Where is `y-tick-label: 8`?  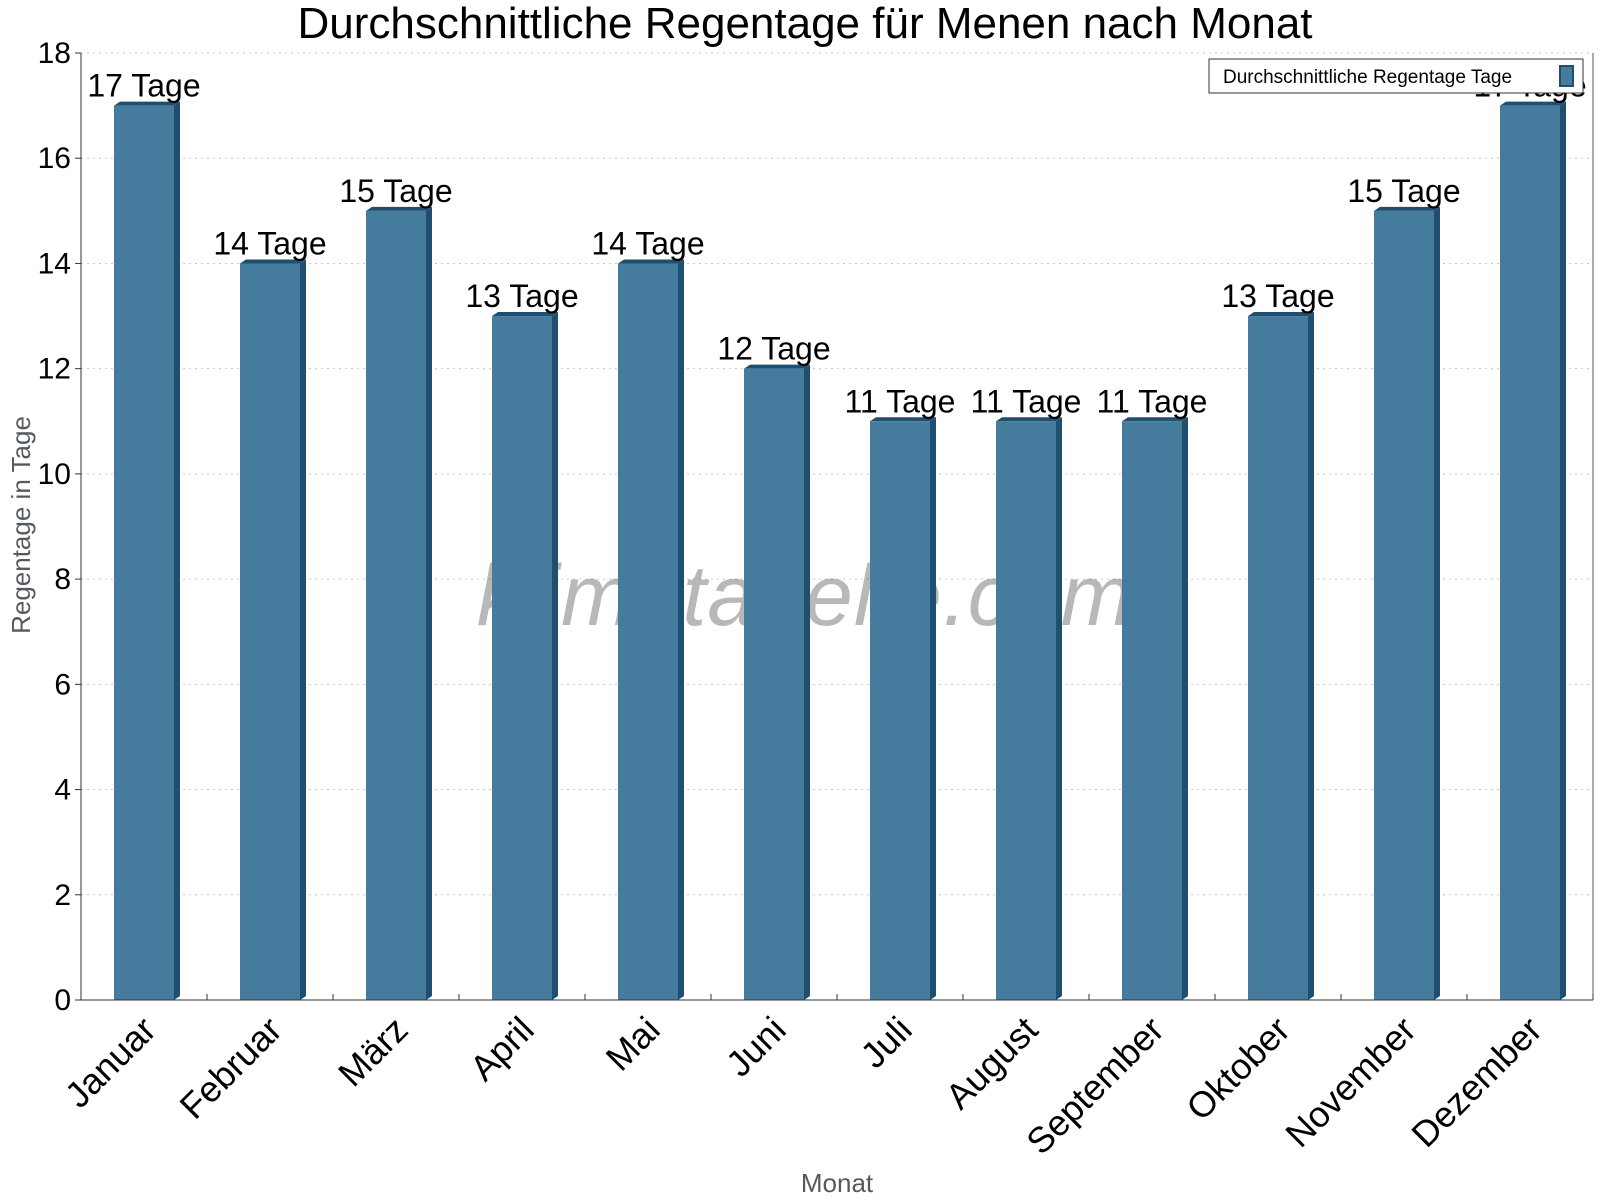
y-tick-label: 8 is located at coordinates (62, 579).